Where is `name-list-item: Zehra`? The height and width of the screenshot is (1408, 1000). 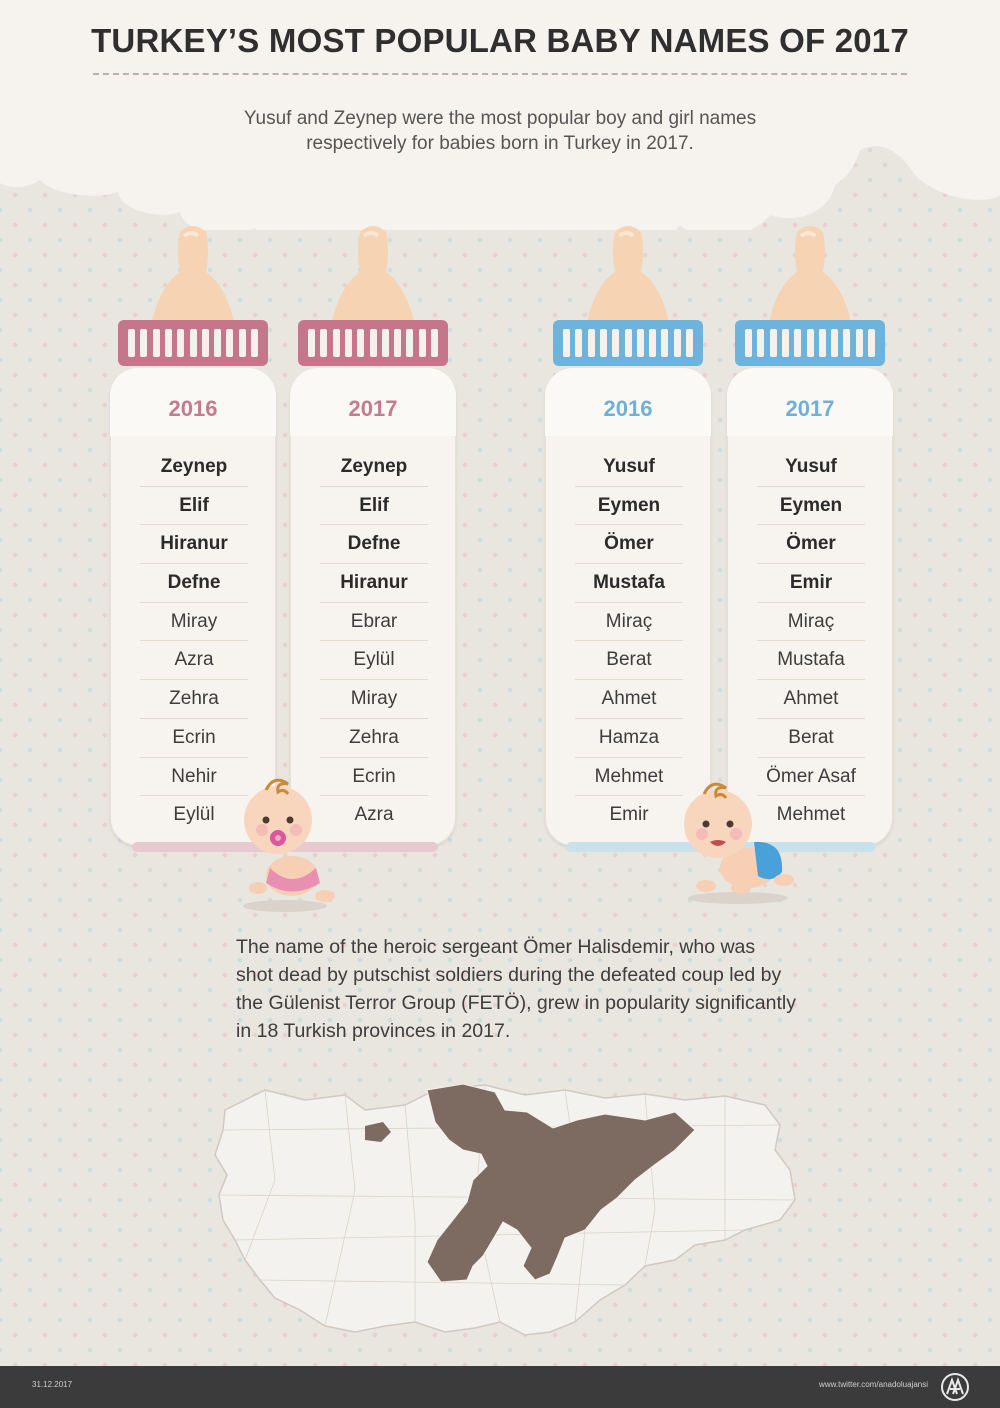
name-list-item: Zehra is located at coordinates (194, 699).